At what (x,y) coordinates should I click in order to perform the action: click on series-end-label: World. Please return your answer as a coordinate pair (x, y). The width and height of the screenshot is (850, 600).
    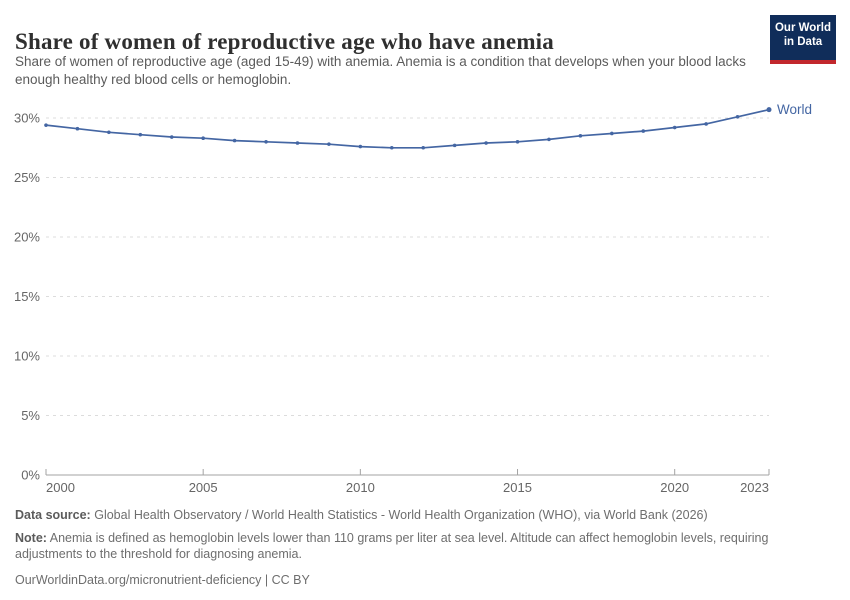
    Looking at the image, I should click on (794, 109).